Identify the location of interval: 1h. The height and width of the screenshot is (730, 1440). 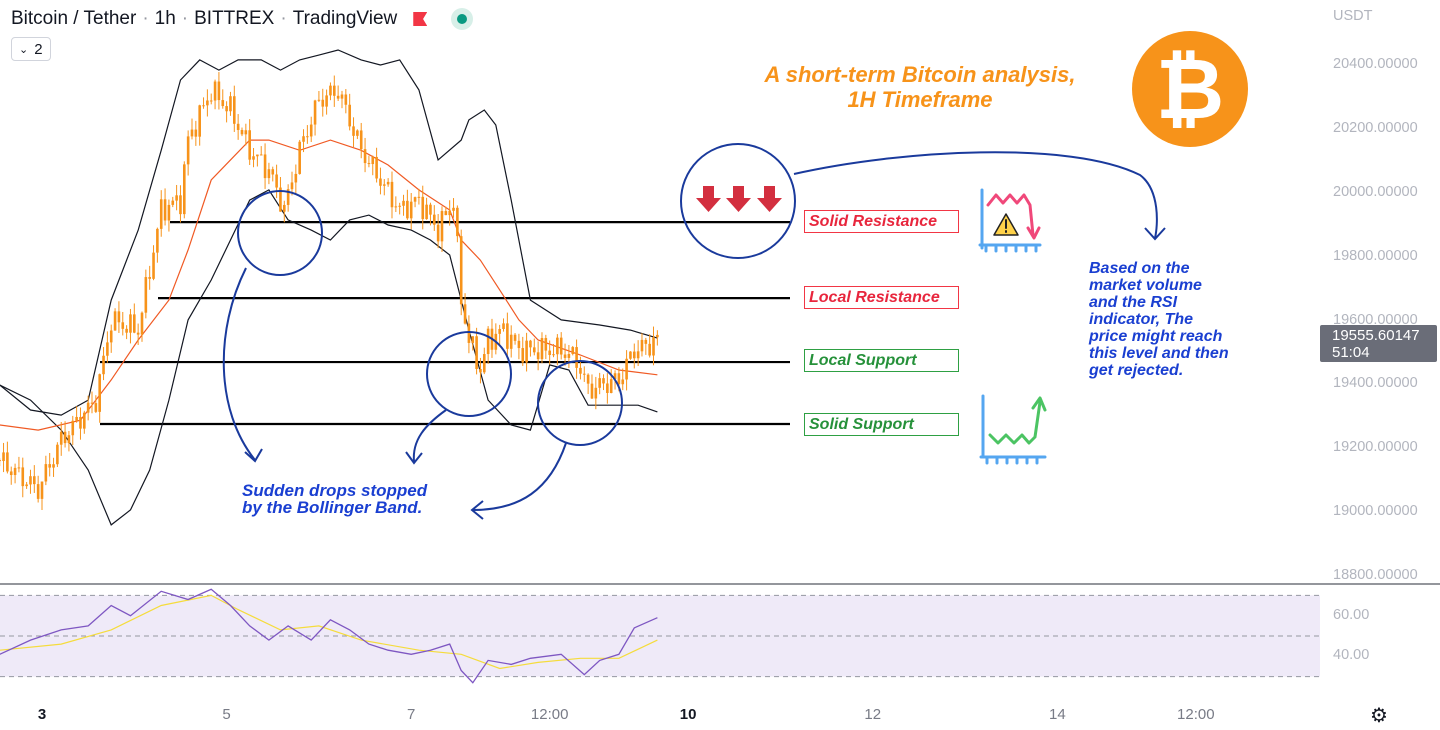
(165, 18).